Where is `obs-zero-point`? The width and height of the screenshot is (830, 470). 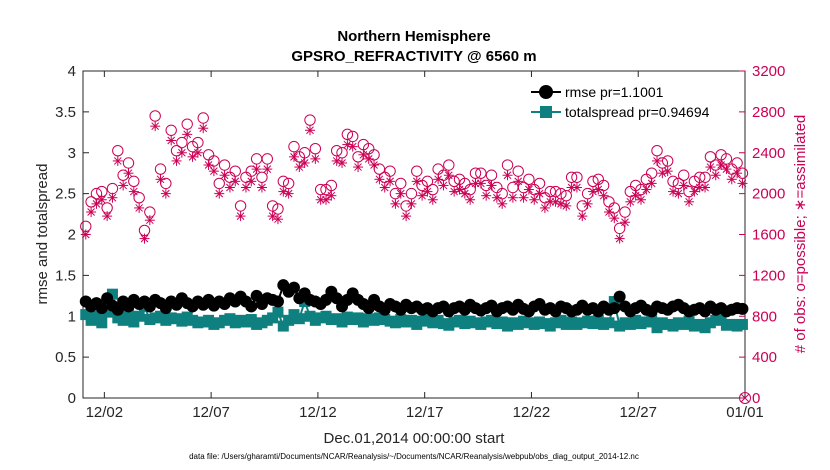
obs-zero-point is located at coordinates (745, 398).